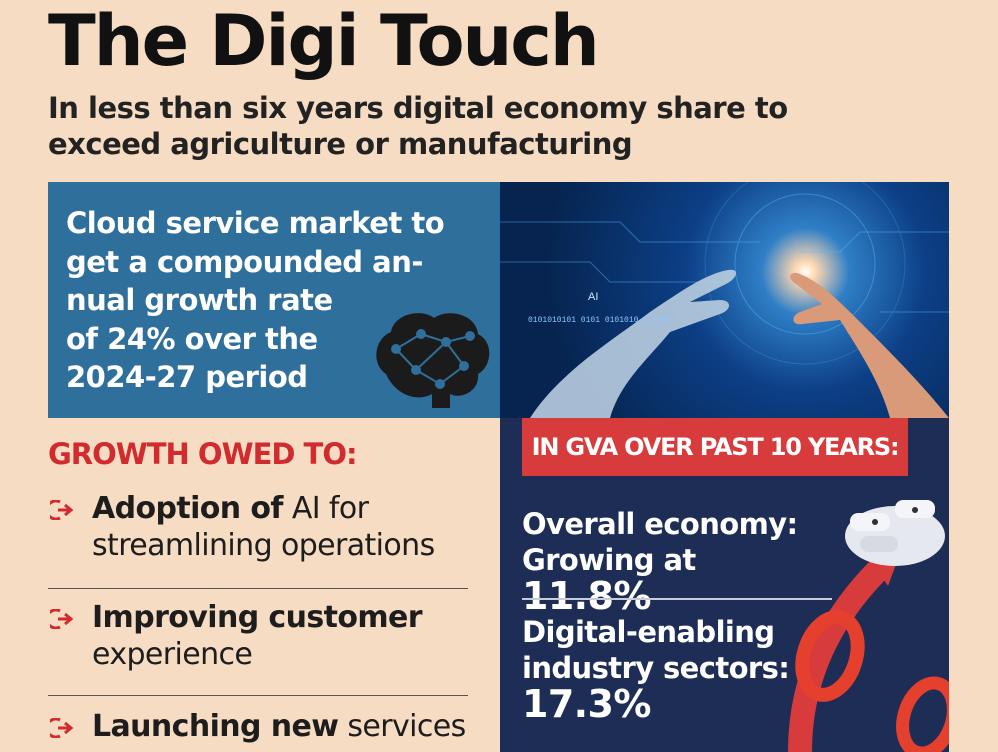 The height and width of the screenshot is (752, 998). What do you see at coordinates (433, 360) in the screenshot?
I see `brain-icon` at bounding box center [433, 360].